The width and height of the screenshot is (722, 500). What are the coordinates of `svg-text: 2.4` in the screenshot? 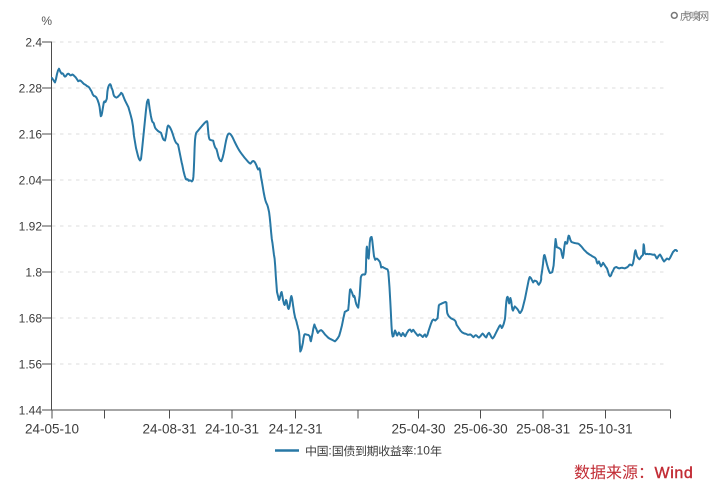 It's located at (33, 42).